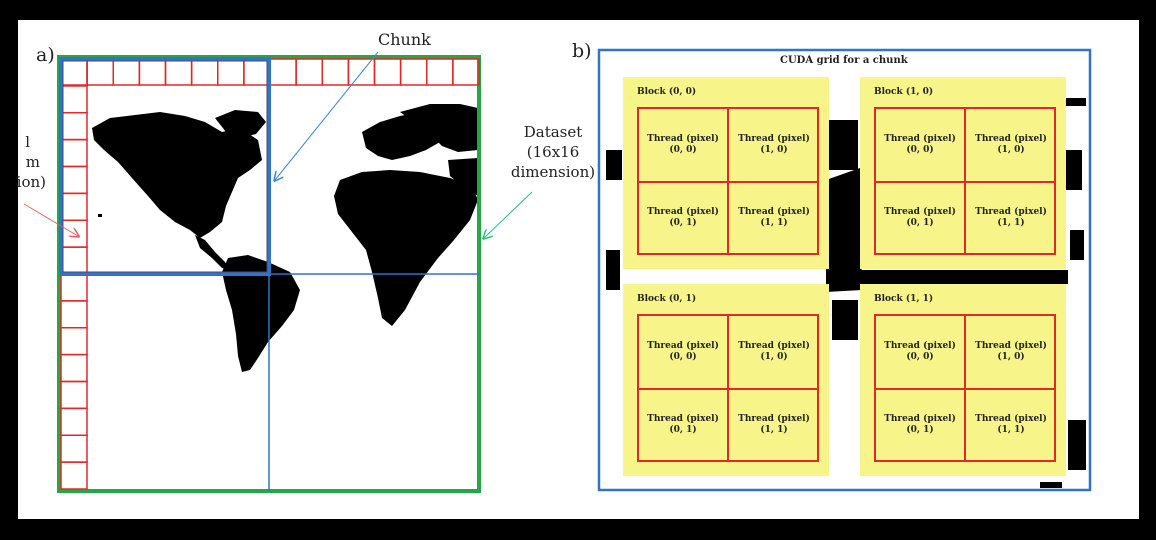 The height and width of the screenshot is (540, 1156). Describe the element at coordinates (904, 92) in the screenshot. I see `block-title: Block (1, 0)` at that location.